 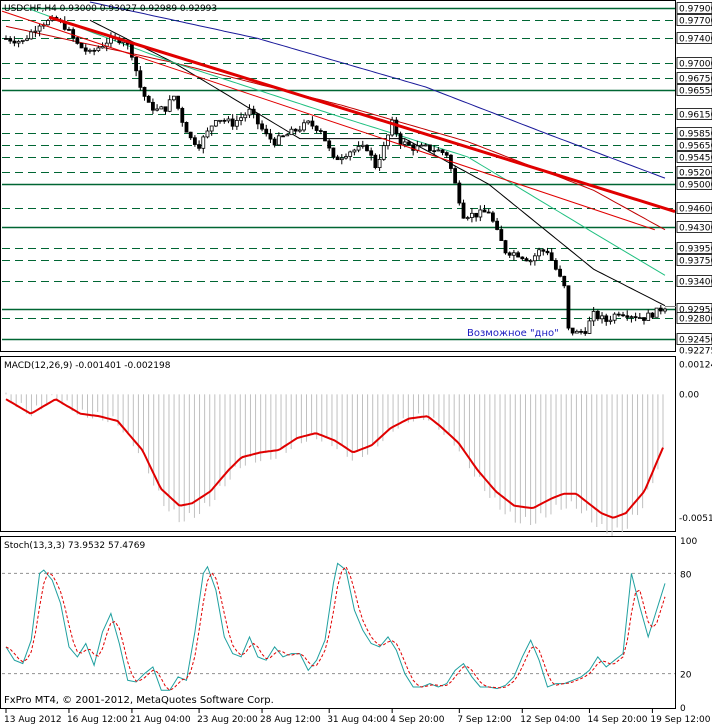 I want to click on stoch-axis: 100 80 20 0, so click(x=688, y=625).